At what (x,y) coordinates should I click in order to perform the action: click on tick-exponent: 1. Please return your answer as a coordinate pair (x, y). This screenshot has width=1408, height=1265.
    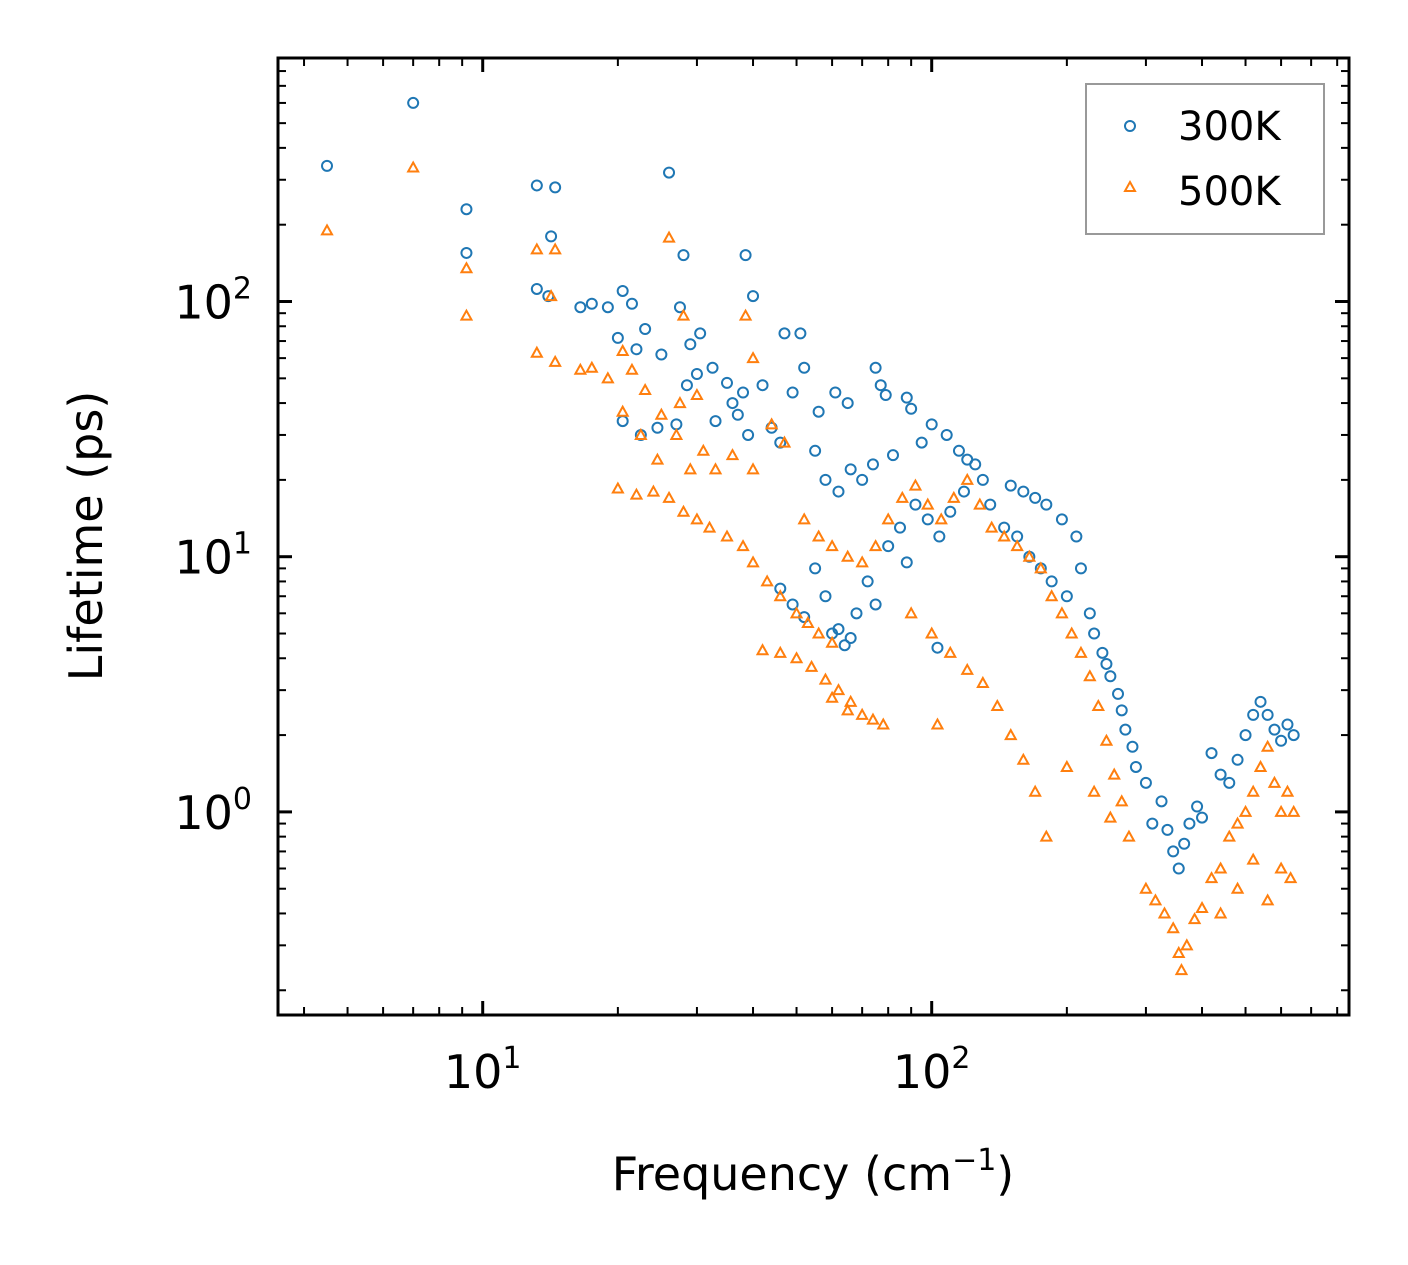
    Looking at the image, I should click on (511, 1058).